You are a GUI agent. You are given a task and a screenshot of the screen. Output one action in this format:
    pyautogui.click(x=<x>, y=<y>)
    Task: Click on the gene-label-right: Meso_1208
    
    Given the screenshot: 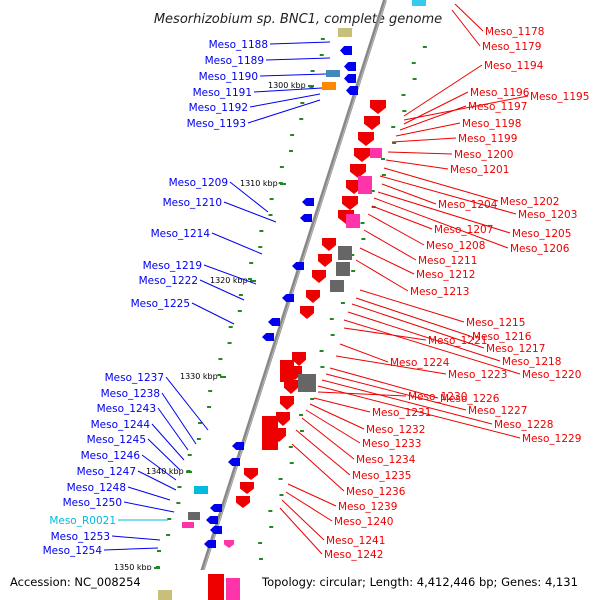 What is the action you would take?
    pyautogui.click(x=455, y=246)
    